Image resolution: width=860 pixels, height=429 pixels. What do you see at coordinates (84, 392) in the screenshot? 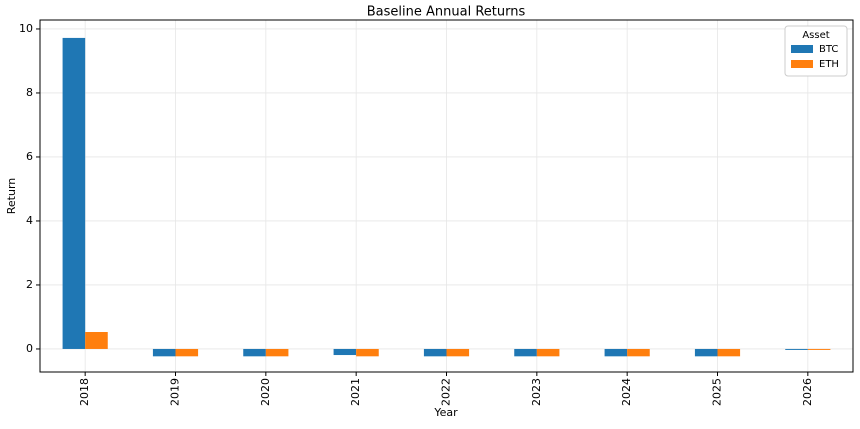
I see `x-tick-label: 2018` at bounding box center [84, 392].